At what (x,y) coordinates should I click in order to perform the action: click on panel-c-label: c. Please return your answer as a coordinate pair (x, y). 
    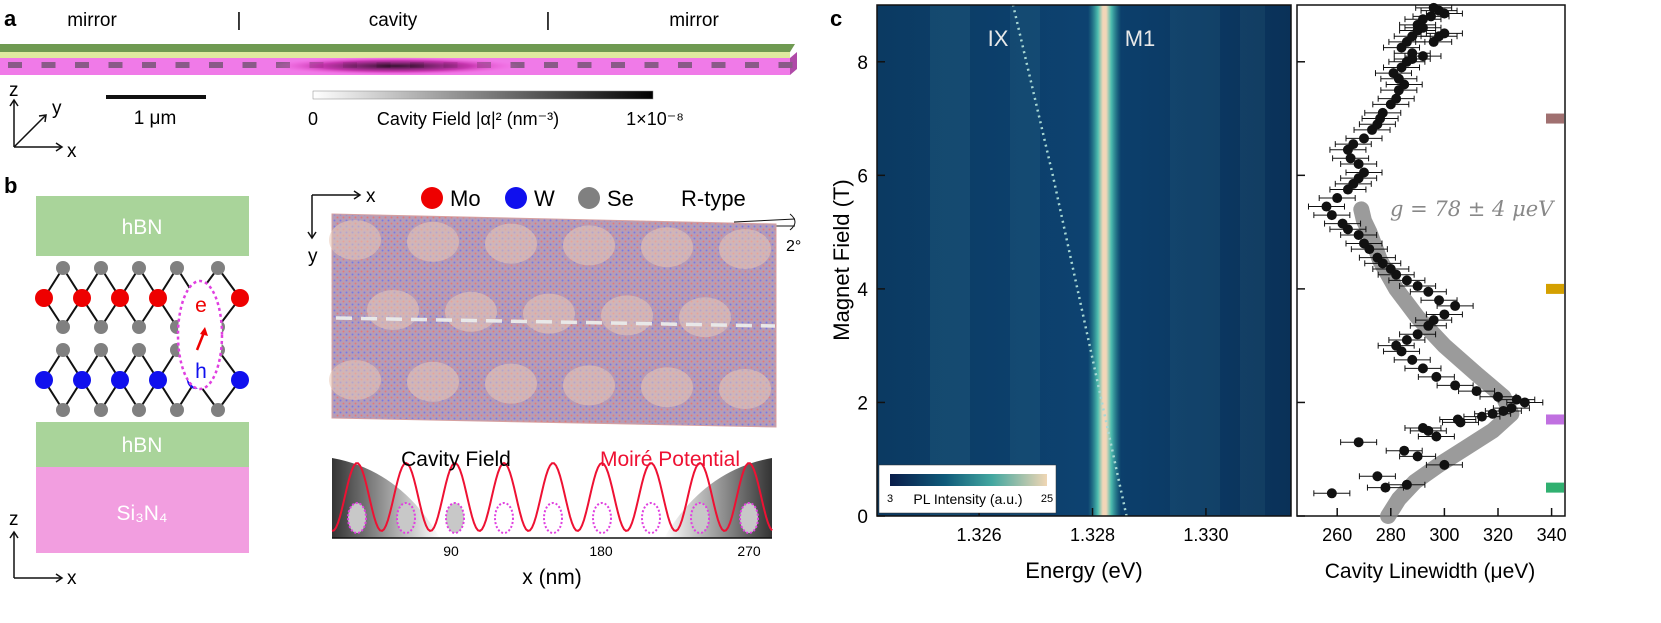
    Looking at the image, I should click on (836, 18).